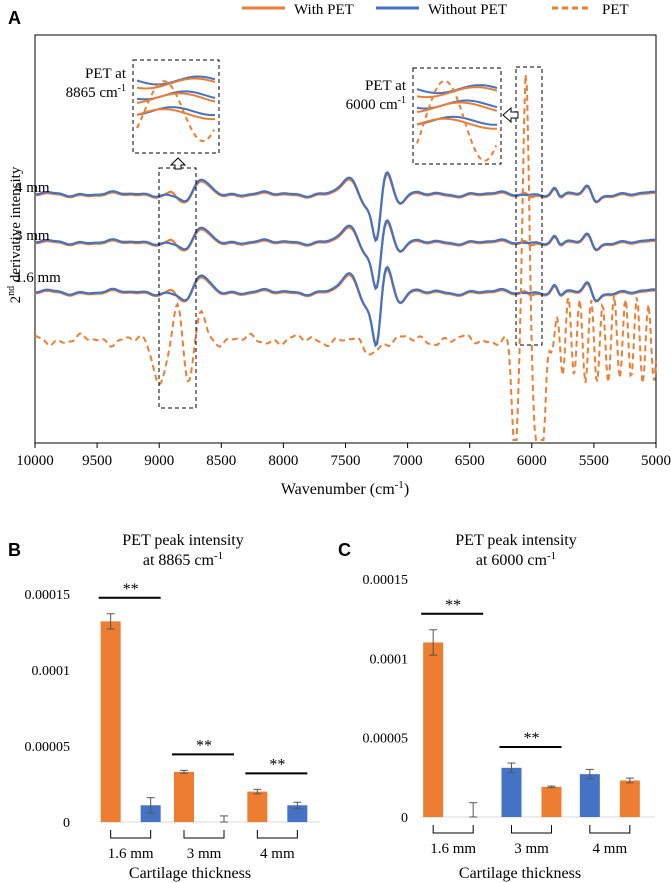  I want to click on inset-label-6000-line1: PET at, so click(386, 86).